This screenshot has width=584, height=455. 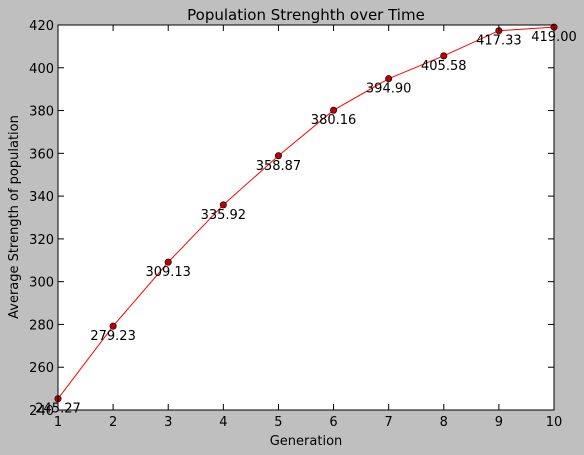 What do you see at coordinates (306, 441) in the screenshot?
I see `x-axis-label: Generation` at bounding box center [306, 441].